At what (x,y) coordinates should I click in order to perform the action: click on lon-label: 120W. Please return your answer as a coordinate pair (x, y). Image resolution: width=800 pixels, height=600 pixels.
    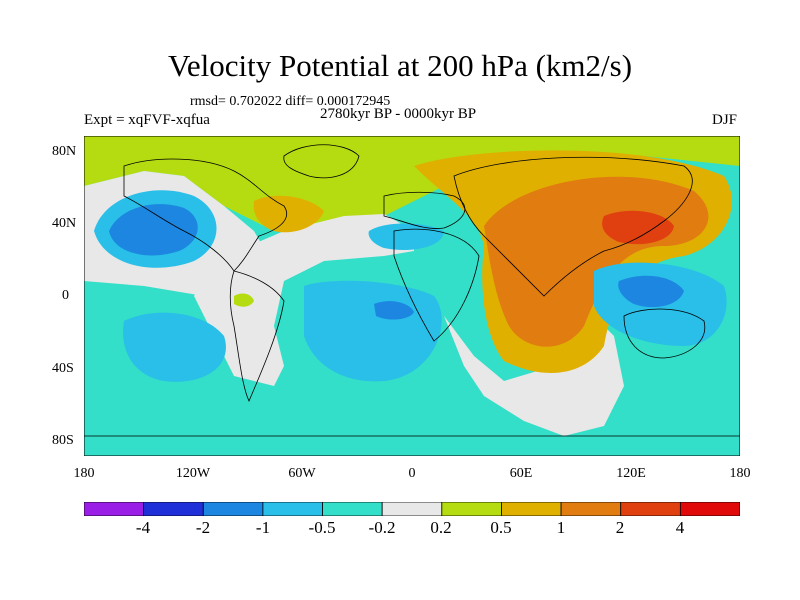
    Looking at the image, I should click on (193, 473).